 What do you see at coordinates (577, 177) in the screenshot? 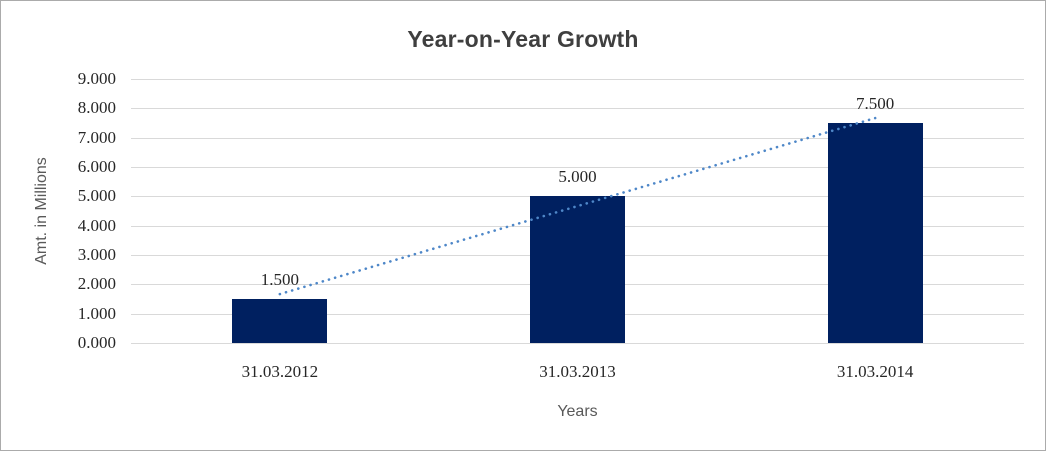
I see `data-label: 5.000` at bounding box center [577, 177].